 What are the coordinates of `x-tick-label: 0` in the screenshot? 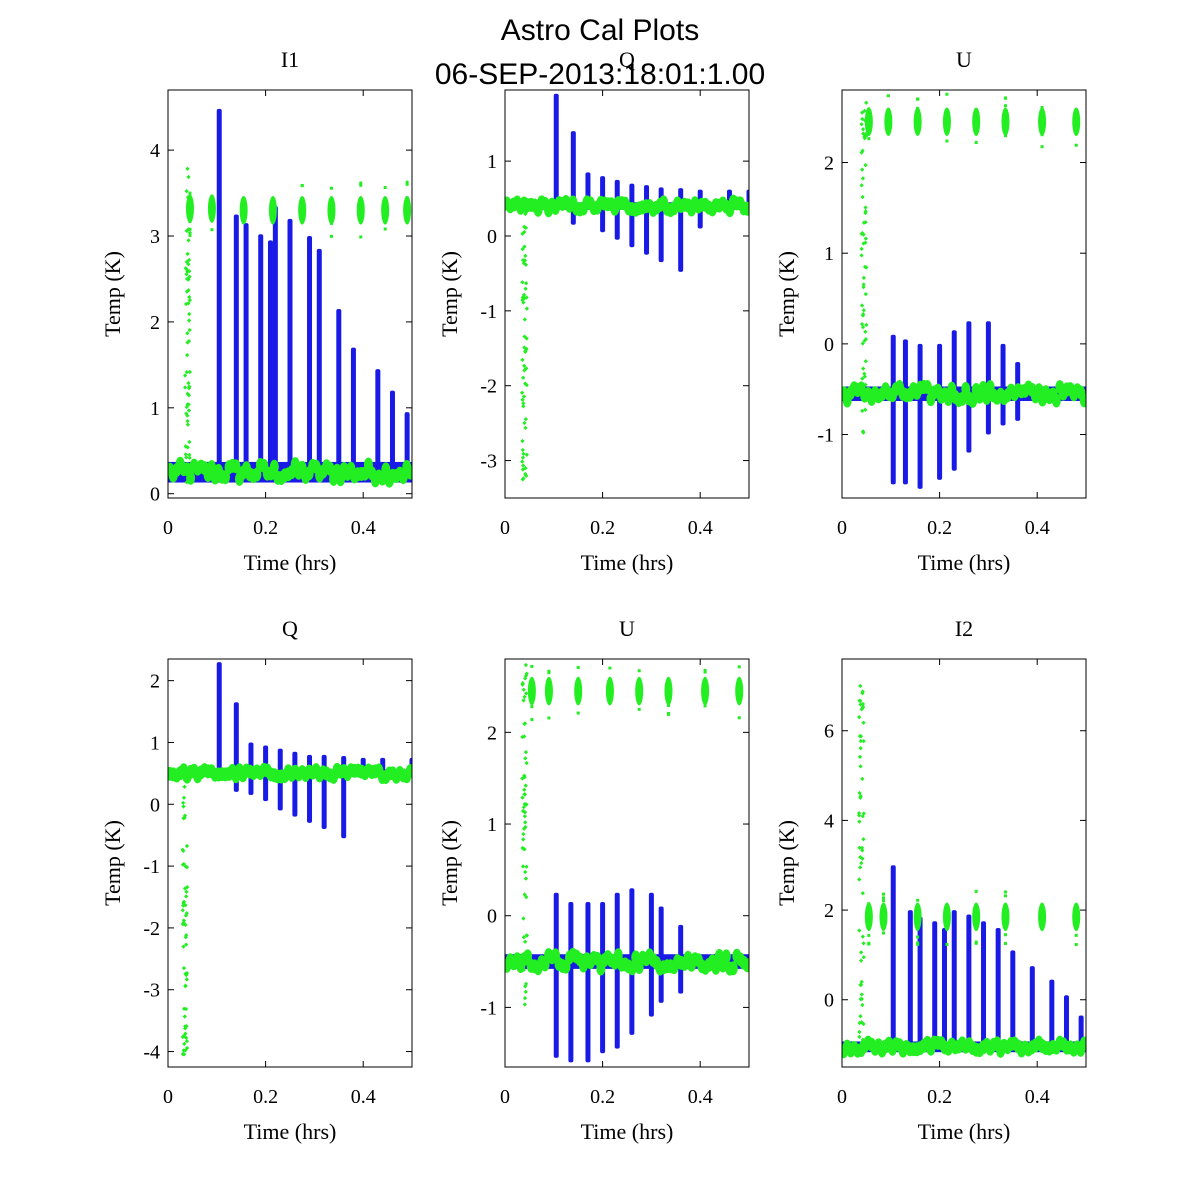 It's located at (168, 1097).